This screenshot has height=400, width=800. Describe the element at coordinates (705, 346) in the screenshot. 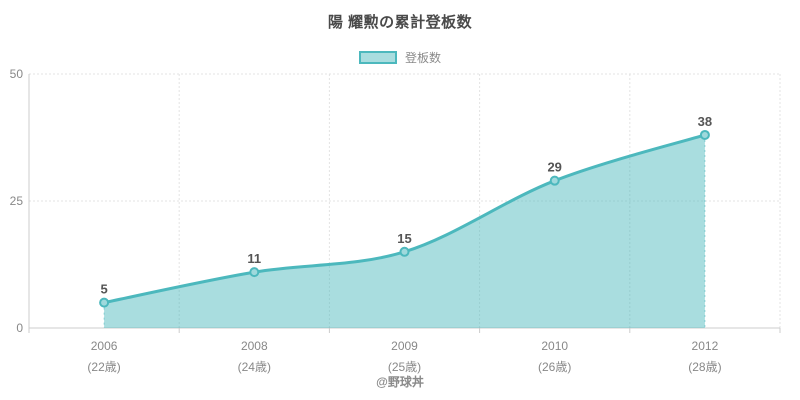

I see `x-axis-tick-label-year: 2012` at that location.